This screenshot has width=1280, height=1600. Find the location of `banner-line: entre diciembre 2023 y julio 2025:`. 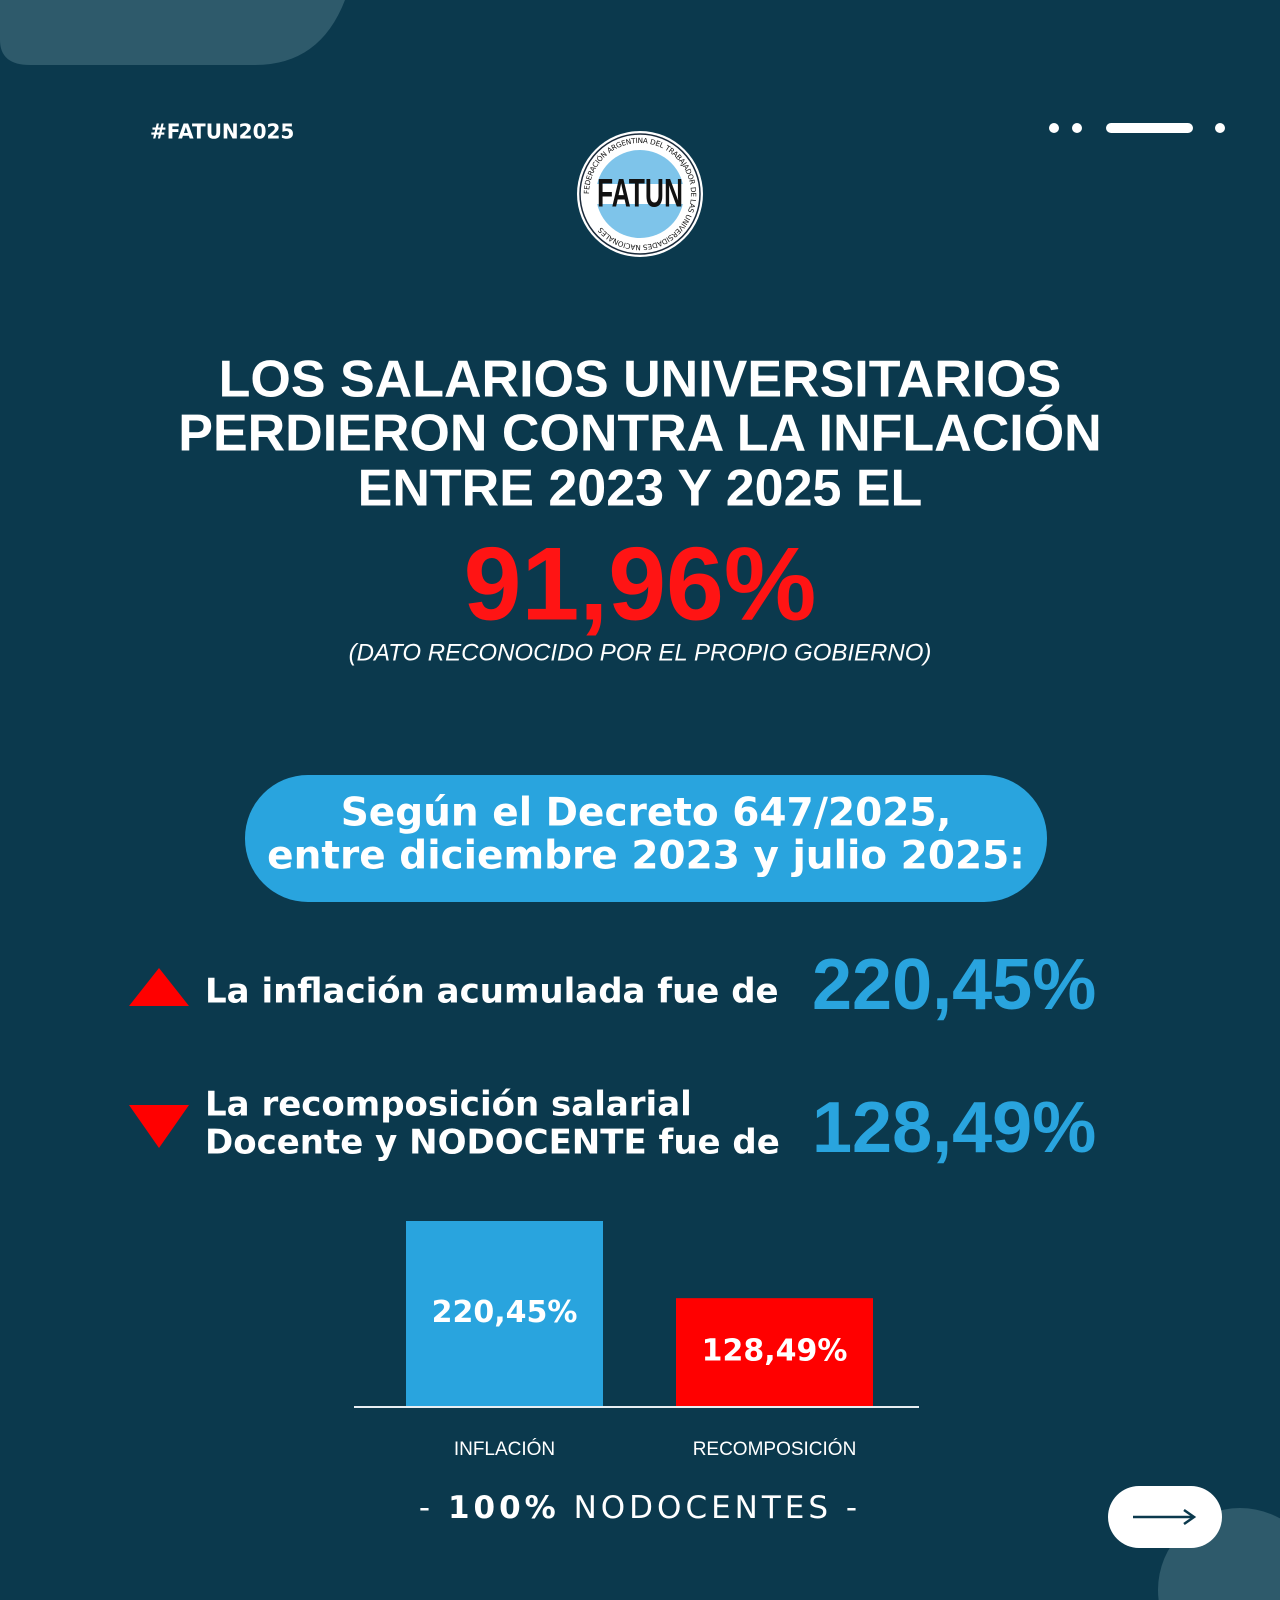

banner-line: entre diciembre 2023 y julio 2025: is located at coordinates (646, 856).